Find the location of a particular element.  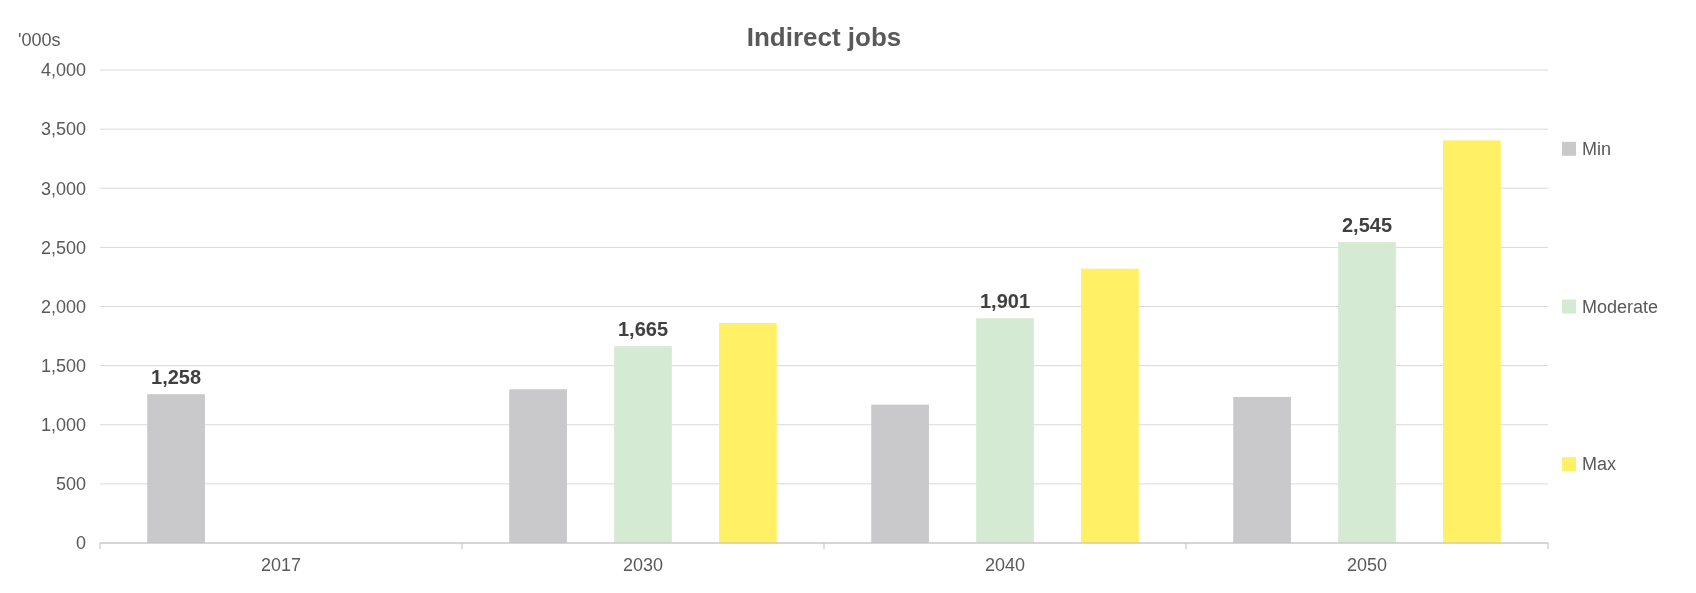

y-tick-label: 3,500 is located at coordinates (63, 129).